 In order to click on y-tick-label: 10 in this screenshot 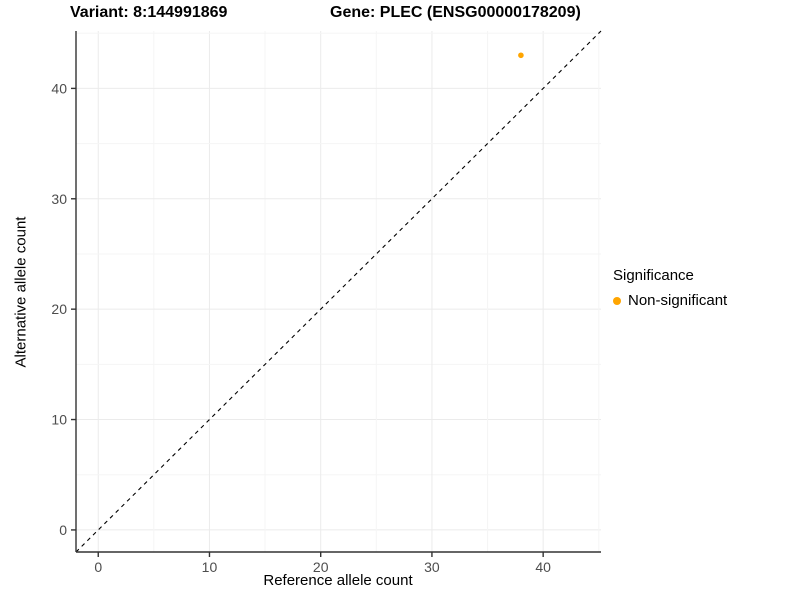, I will do `click(59, 420)`.